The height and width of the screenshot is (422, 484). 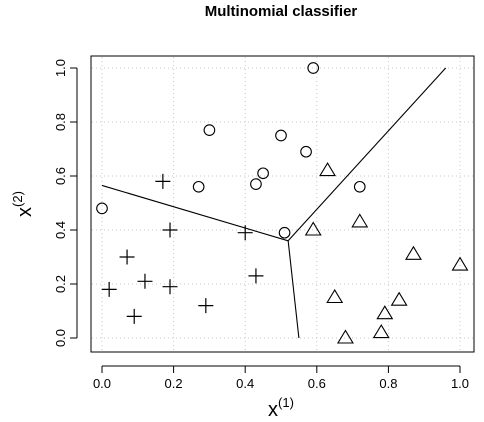 What do you see at coordinates (245, 383) in the screenshot?
I see `x-tick-label: 0.4` at bounding box center [245, 383].